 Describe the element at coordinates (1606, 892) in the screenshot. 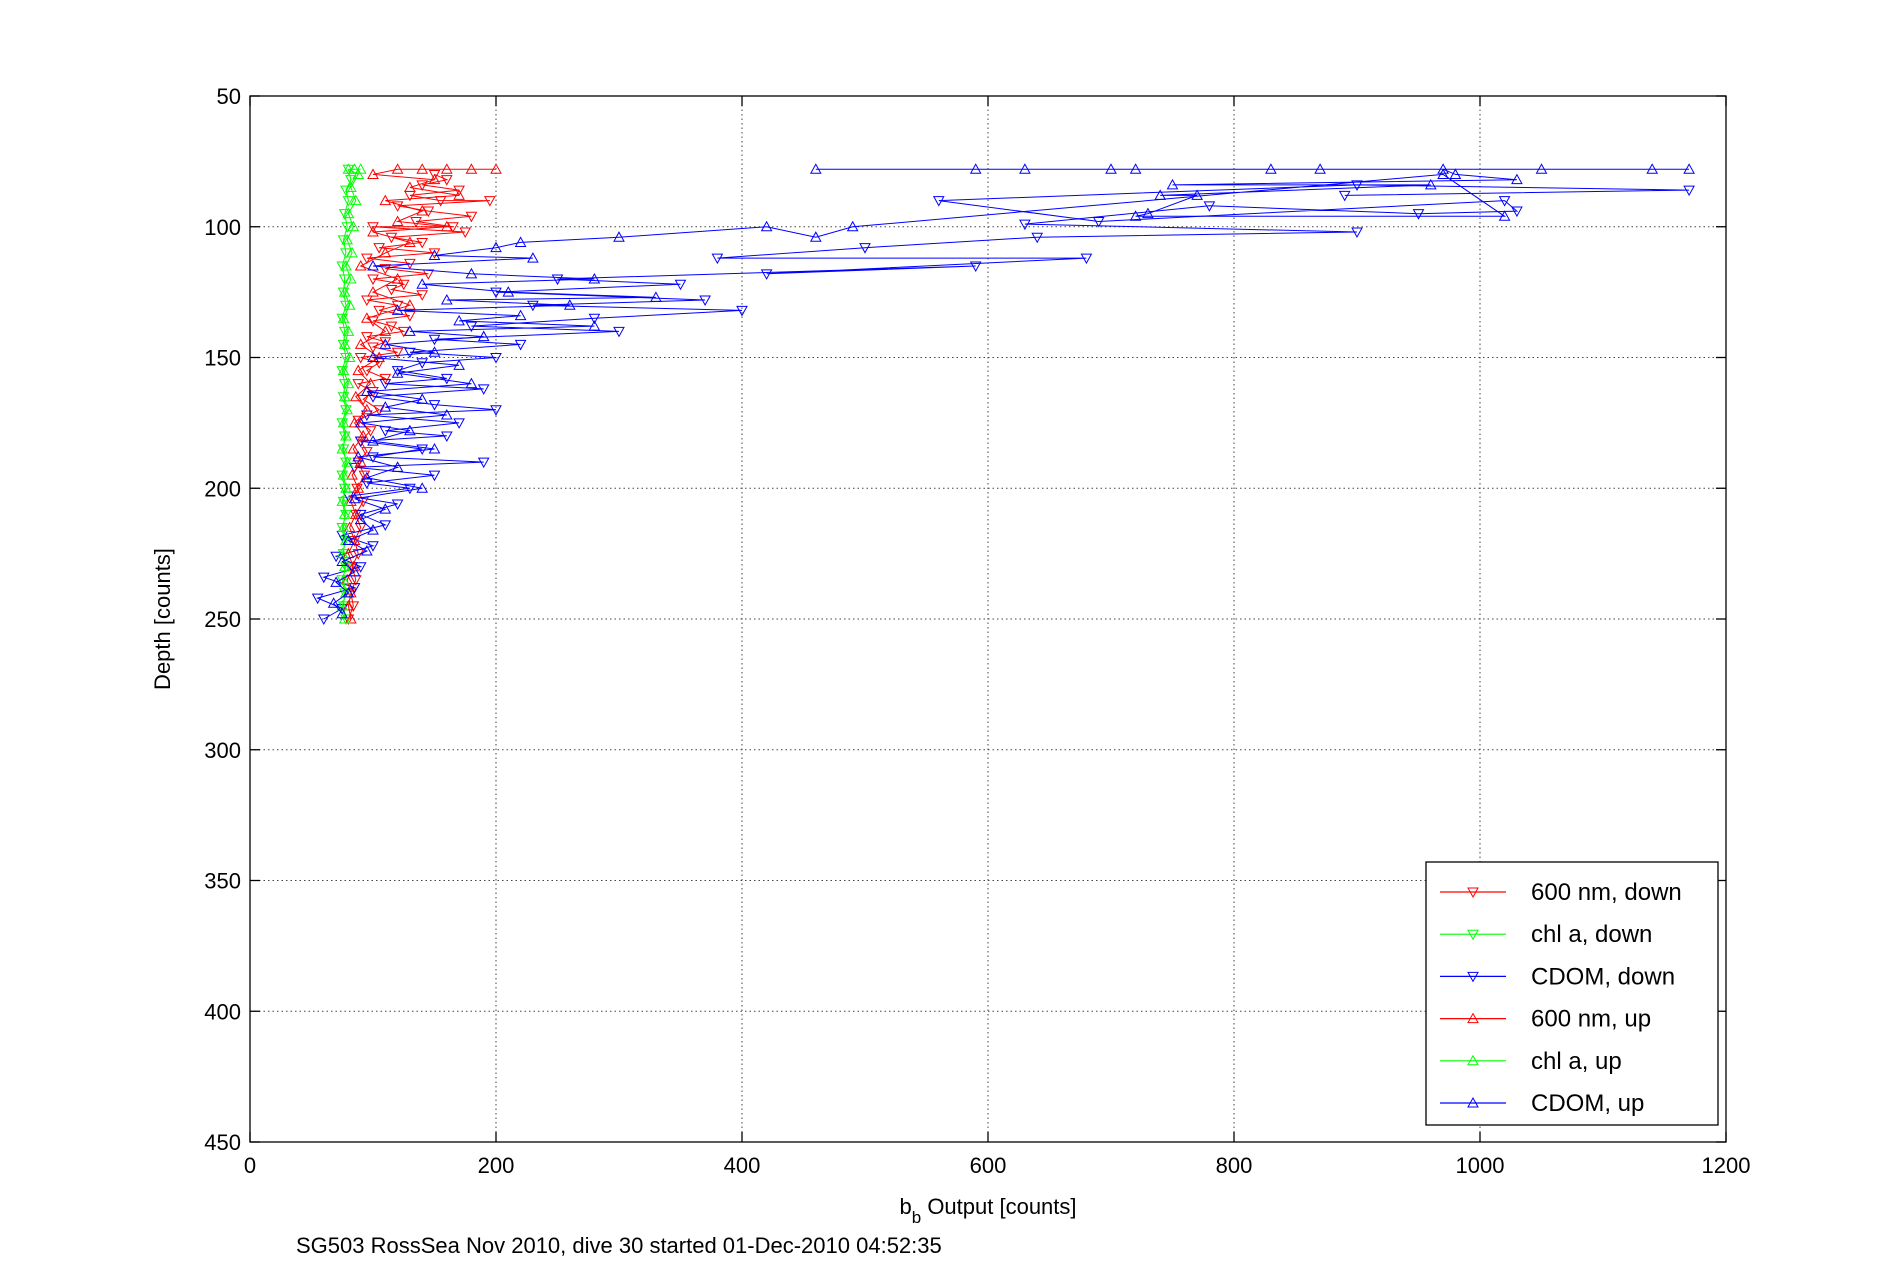

I see `legend-label: 600 nm, down` at that location.